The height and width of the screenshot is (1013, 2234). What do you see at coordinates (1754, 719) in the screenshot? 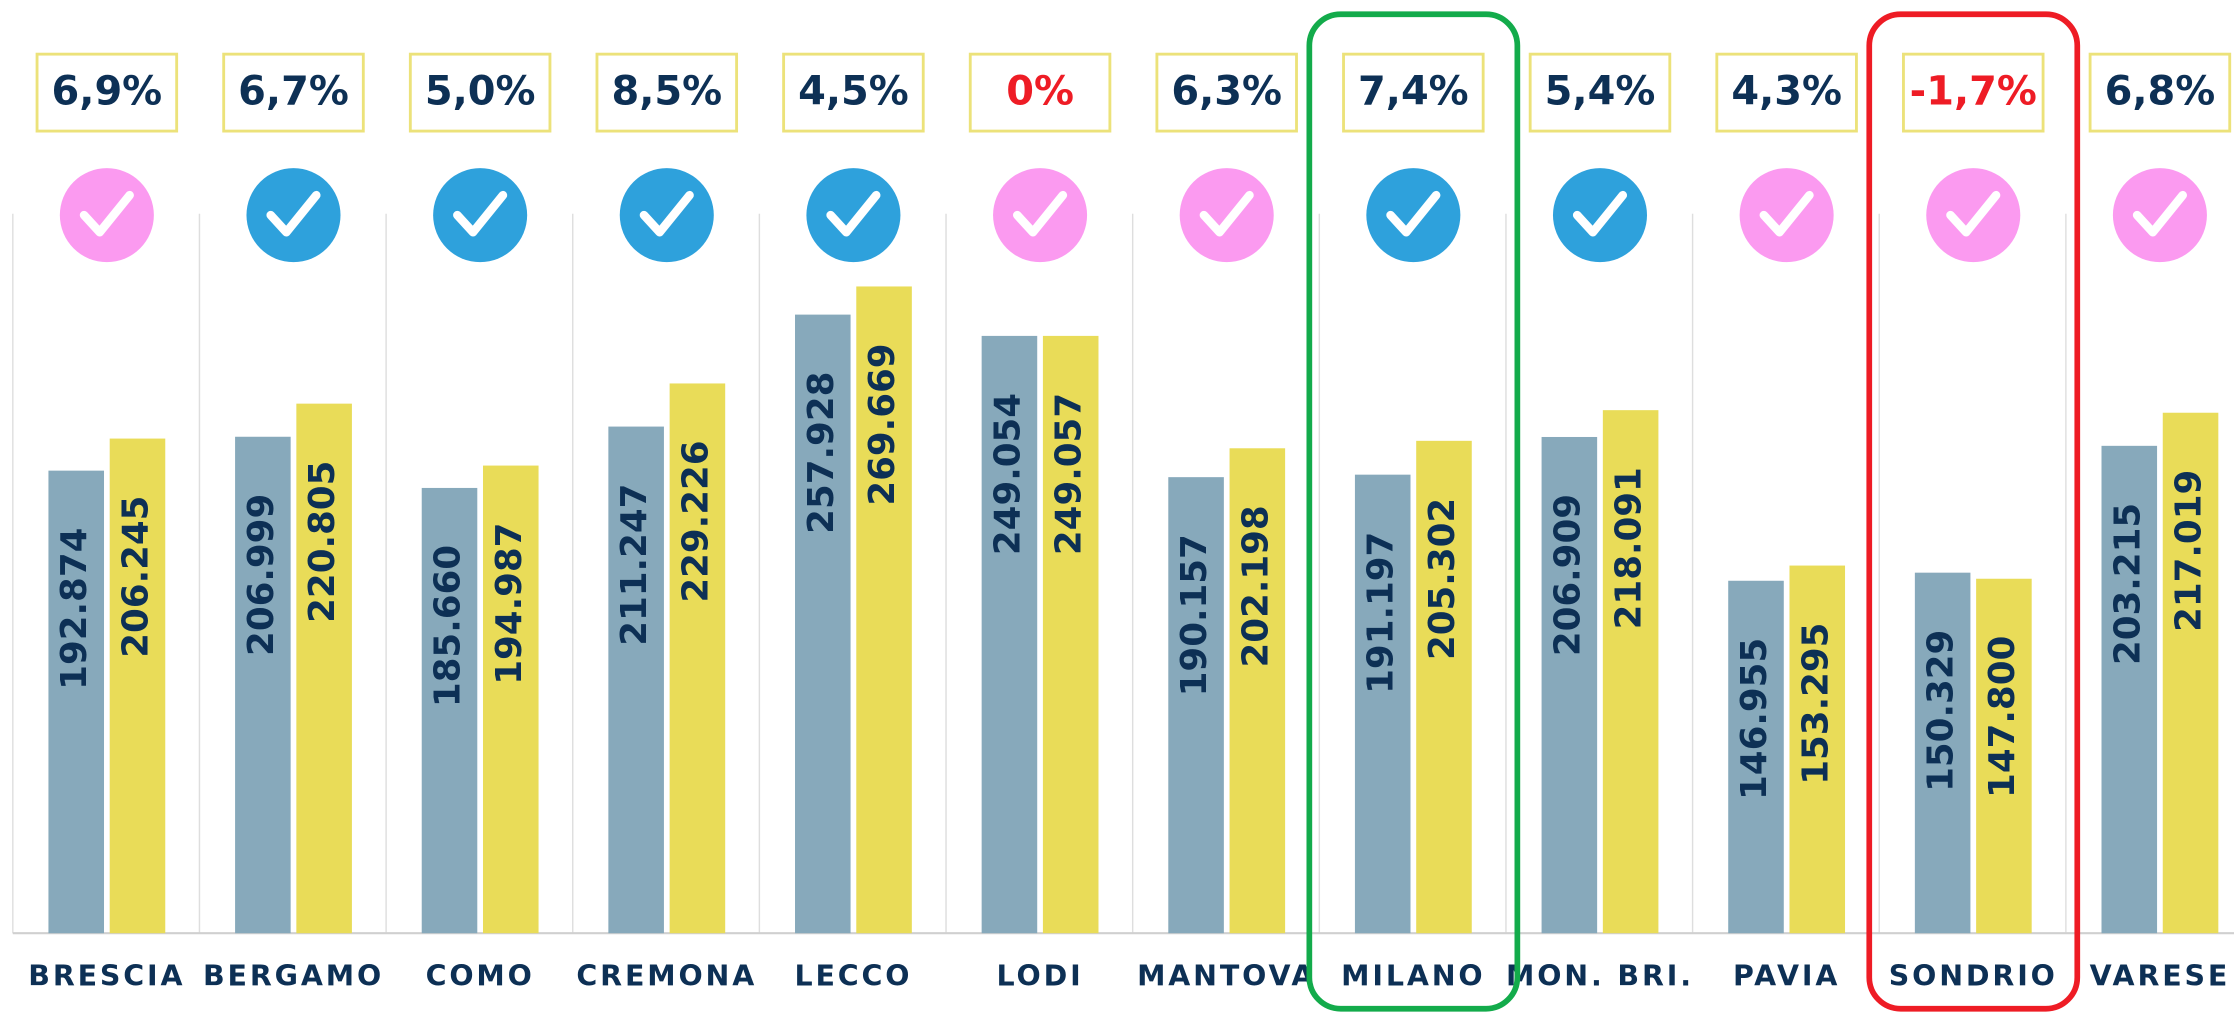
I see `bar-value-label: 146.955` at bounding box center [1754, 719].